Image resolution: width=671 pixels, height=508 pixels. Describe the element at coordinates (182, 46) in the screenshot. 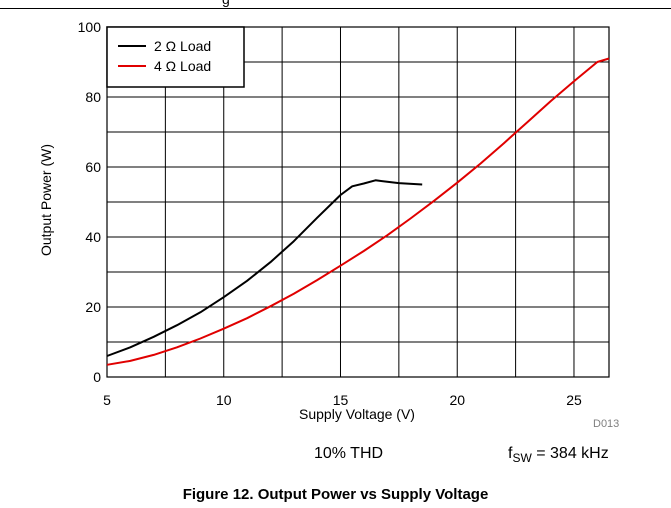

I see `legend-label-1: 2 Ω Load` at that location.